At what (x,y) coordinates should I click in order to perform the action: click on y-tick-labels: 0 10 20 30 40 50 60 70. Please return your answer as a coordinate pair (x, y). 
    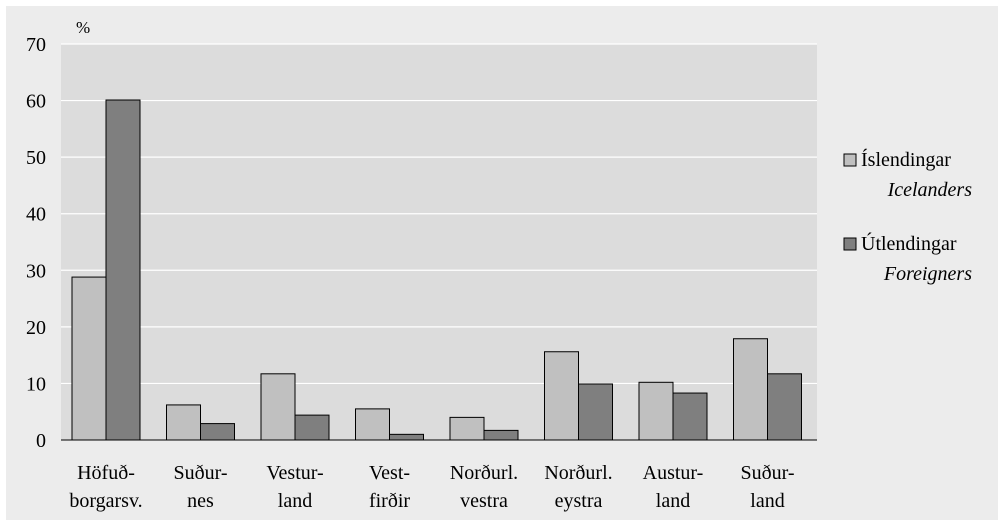
    Looking at the image, I should click on (36, 243).